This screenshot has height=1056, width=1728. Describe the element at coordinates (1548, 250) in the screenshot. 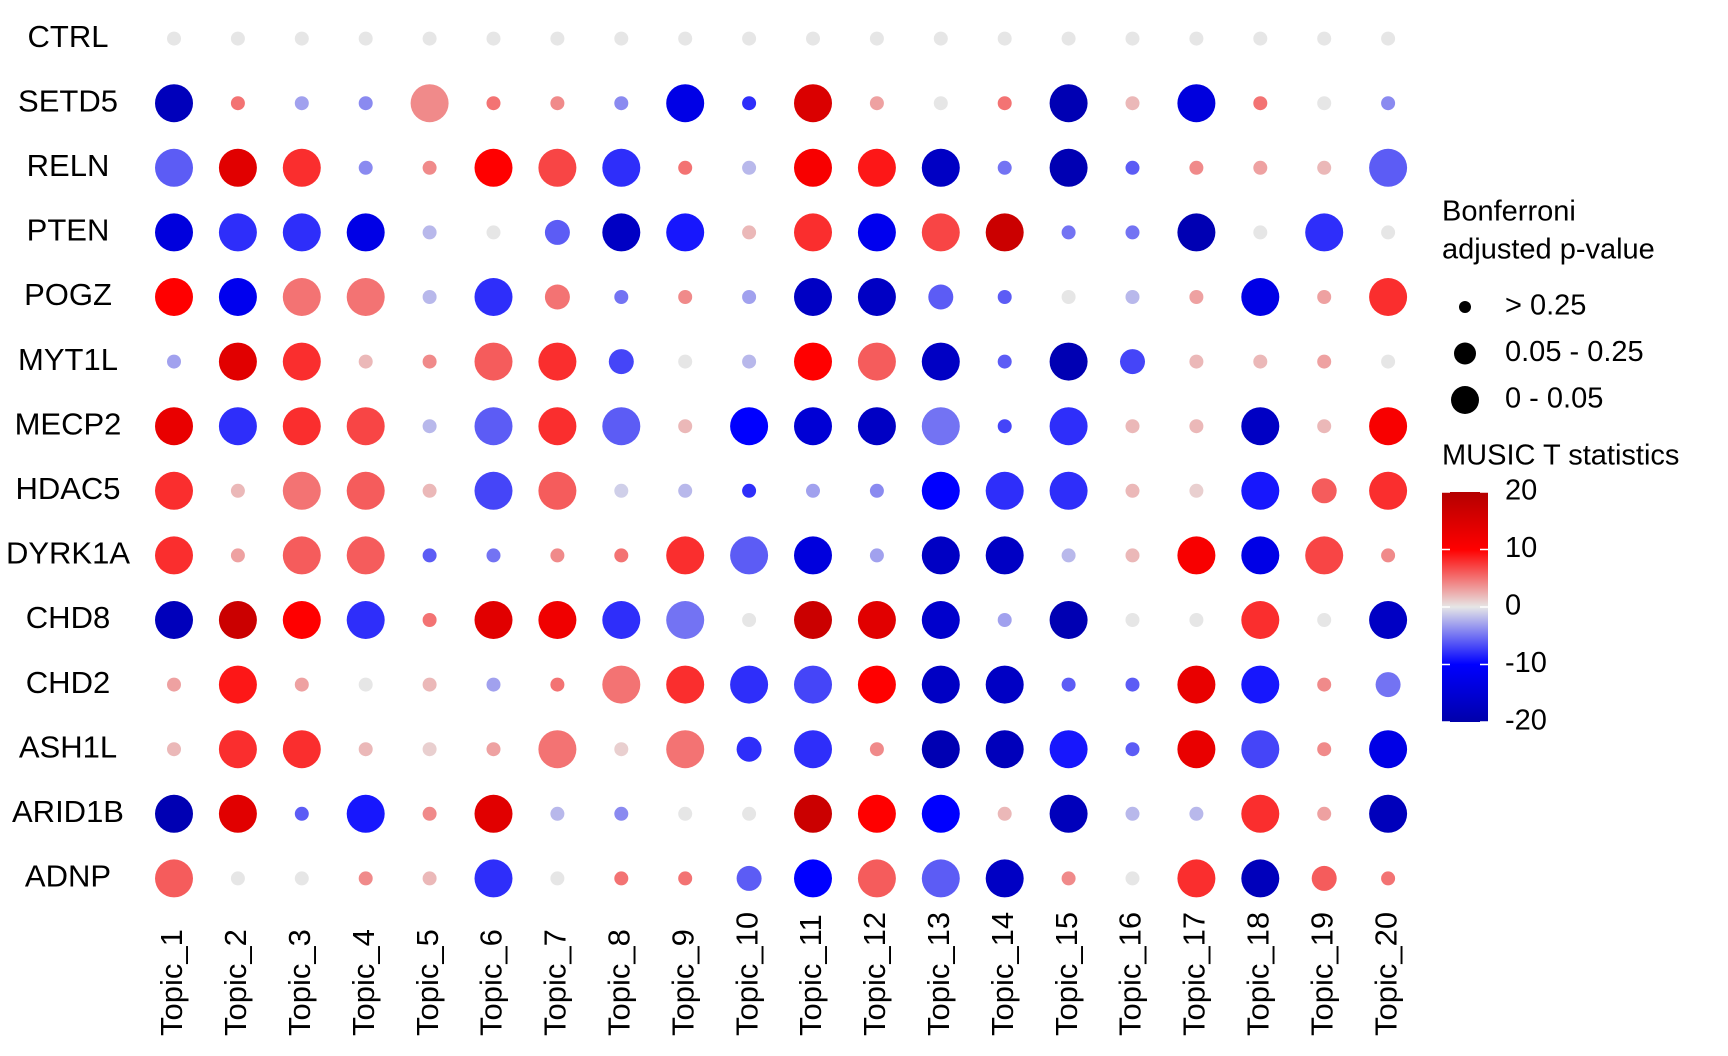

I see `size-legend-title: adjusted p-value` at that location.